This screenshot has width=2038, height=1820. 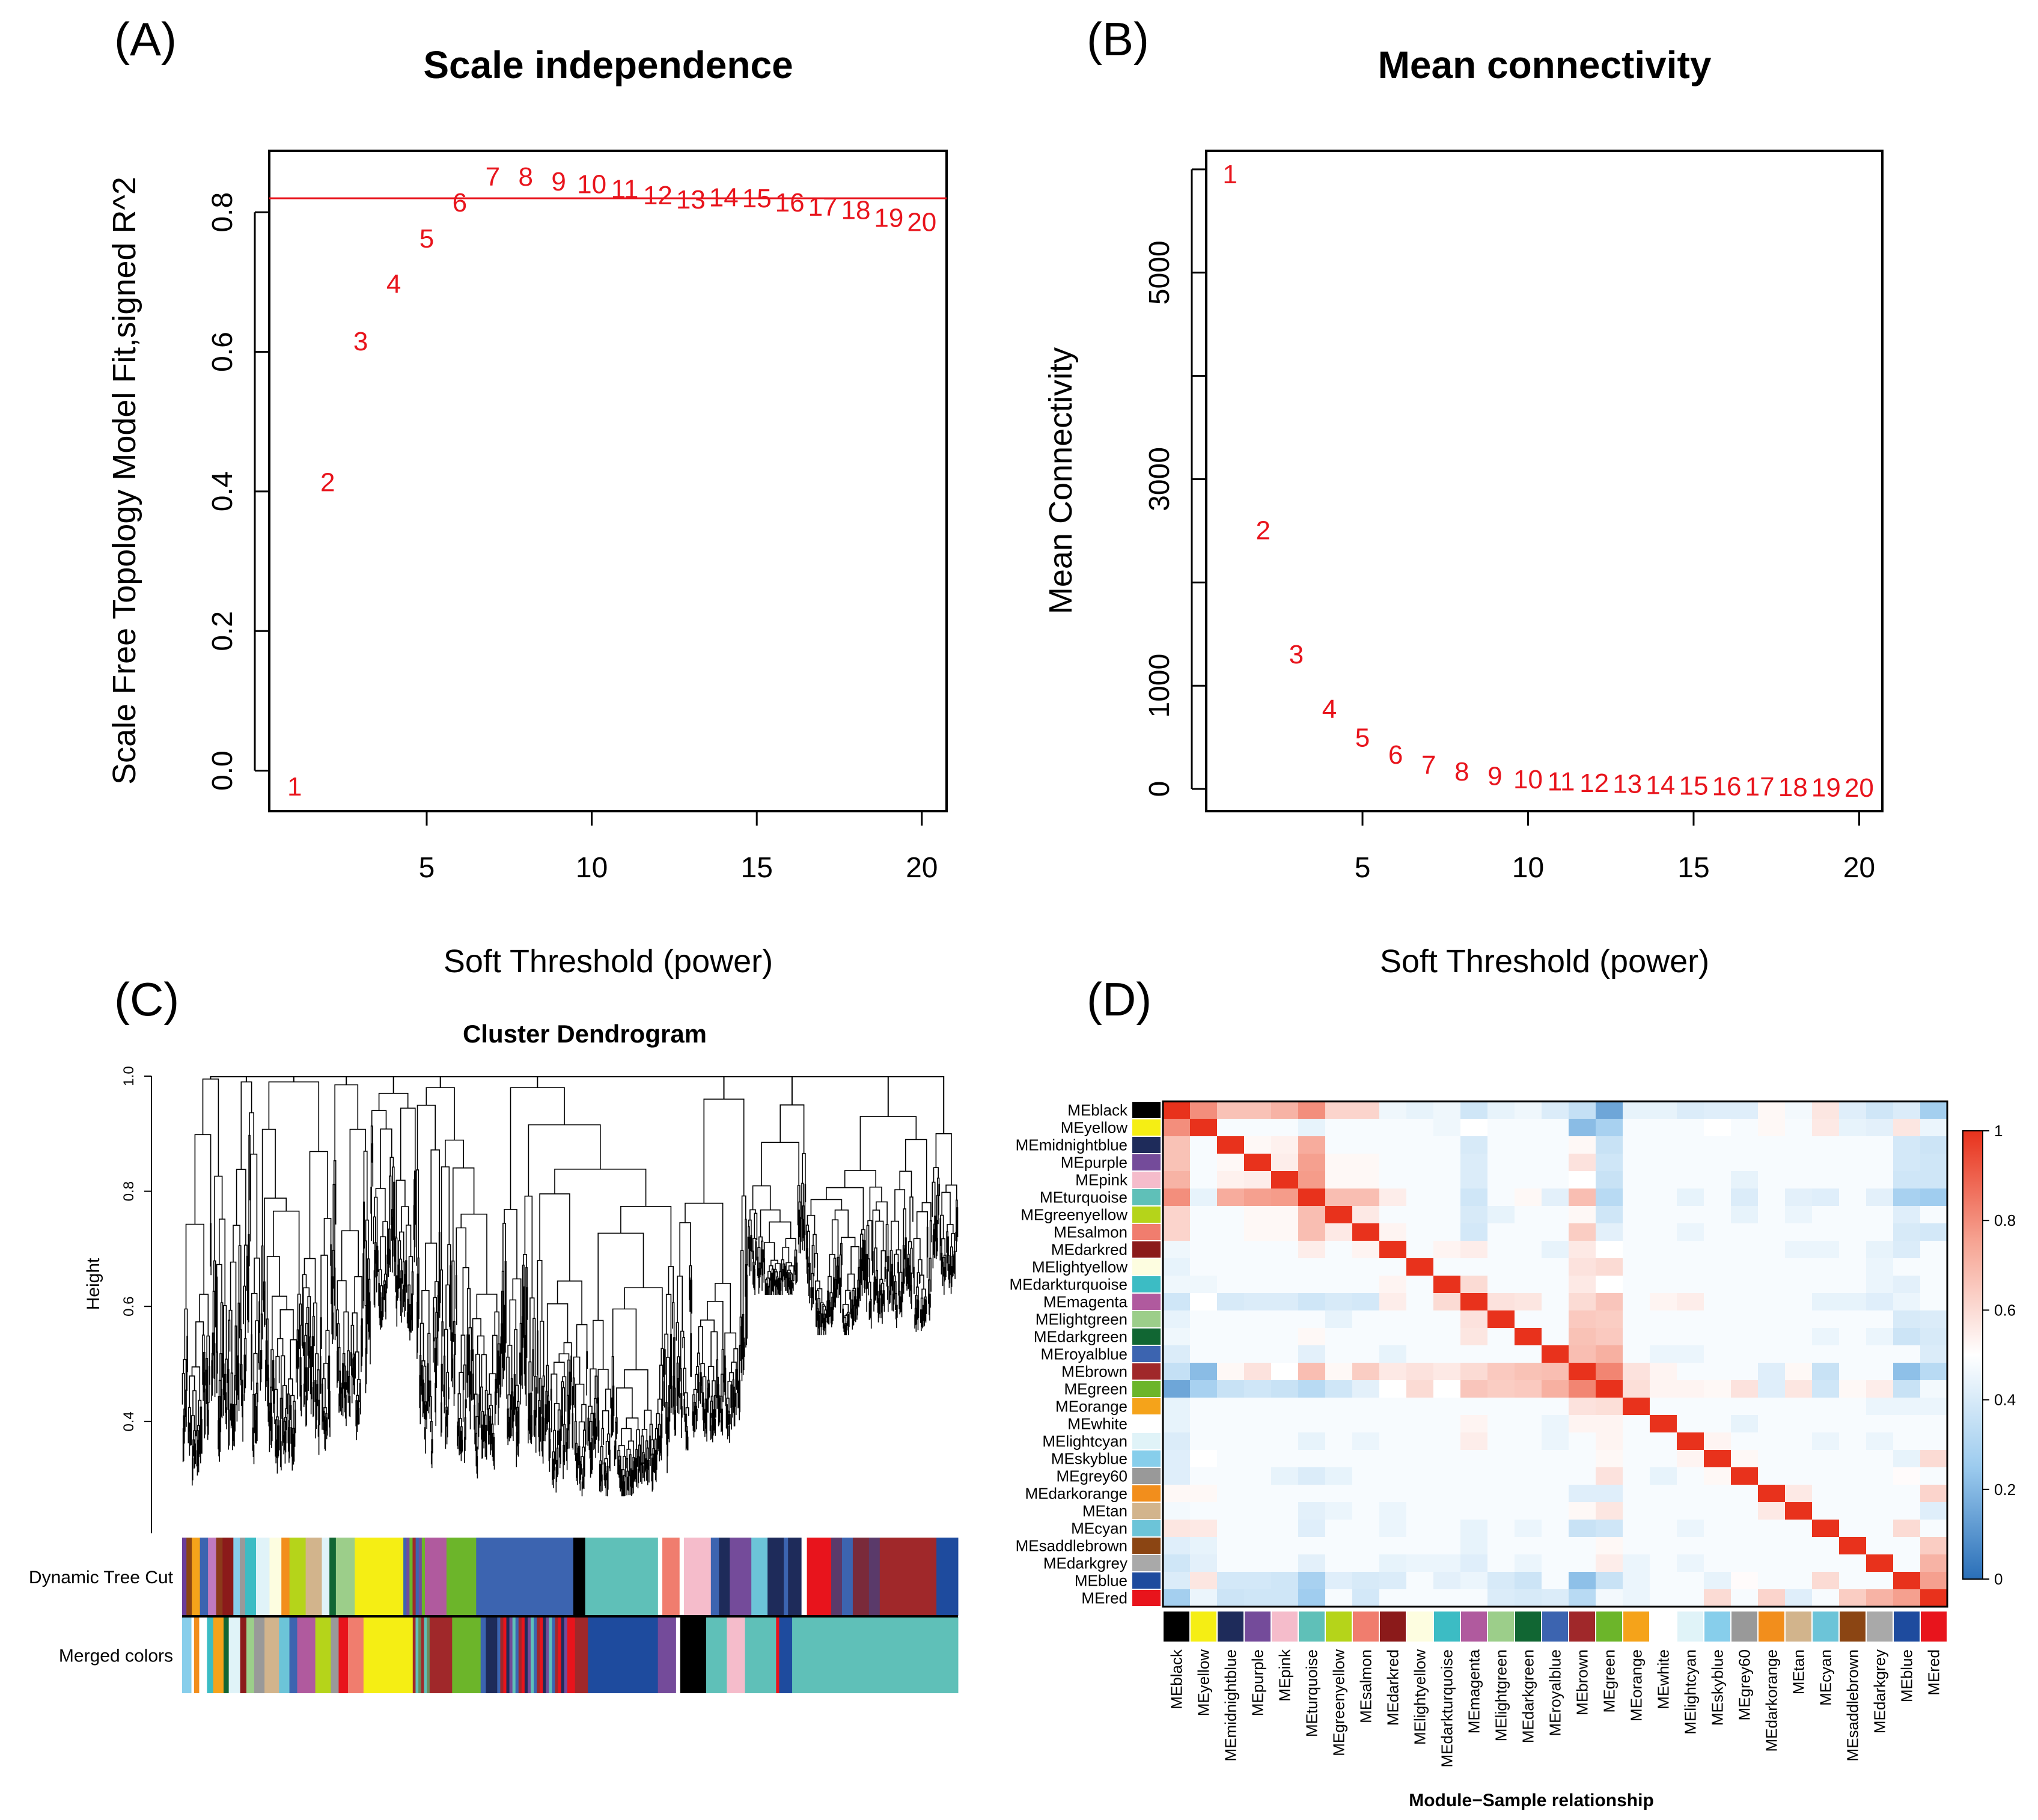 I want to click on column-module-label: MEblue, so click(x=1907, y=1676).